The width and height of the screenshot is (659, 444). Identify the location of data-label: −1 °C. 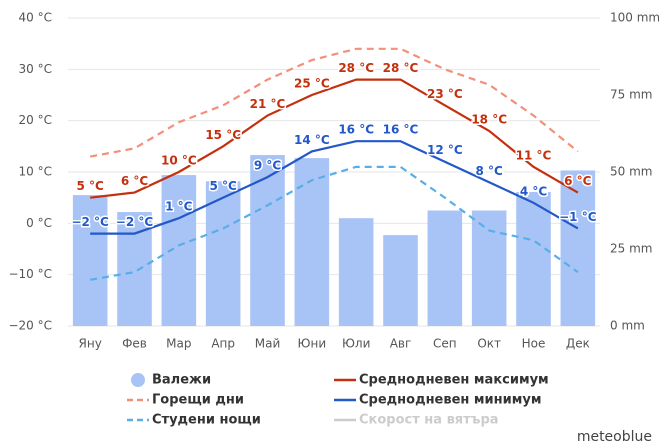
(578, 217).